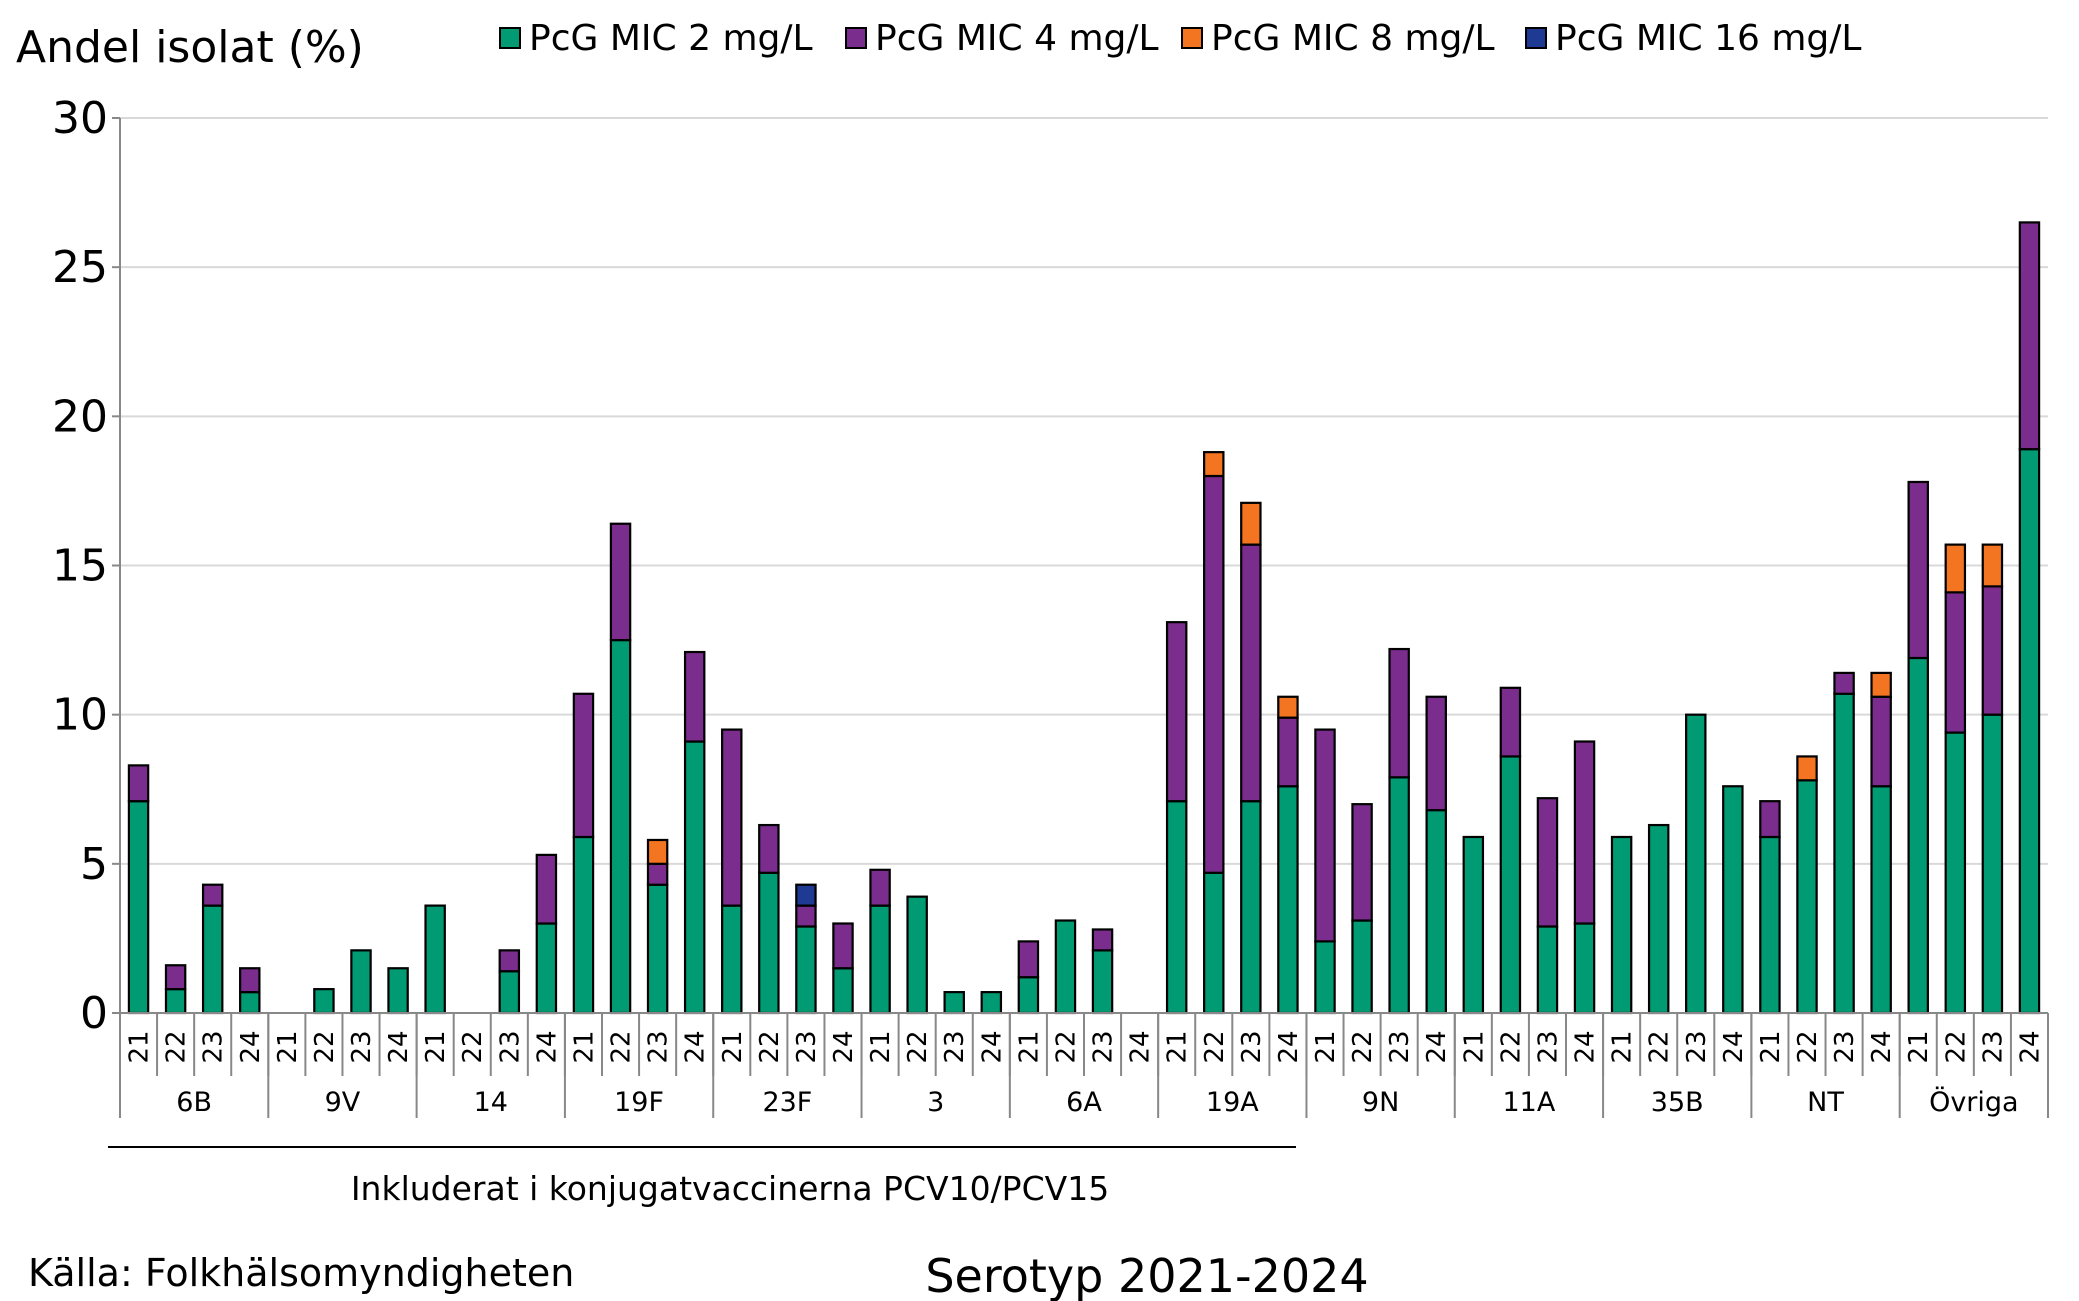 The image size is (2079, 1301). What do you see at coordinates (1380, 1102) in the screenshot?
I see `x-group-label: 9N` at bounding box center [1380, 1102].